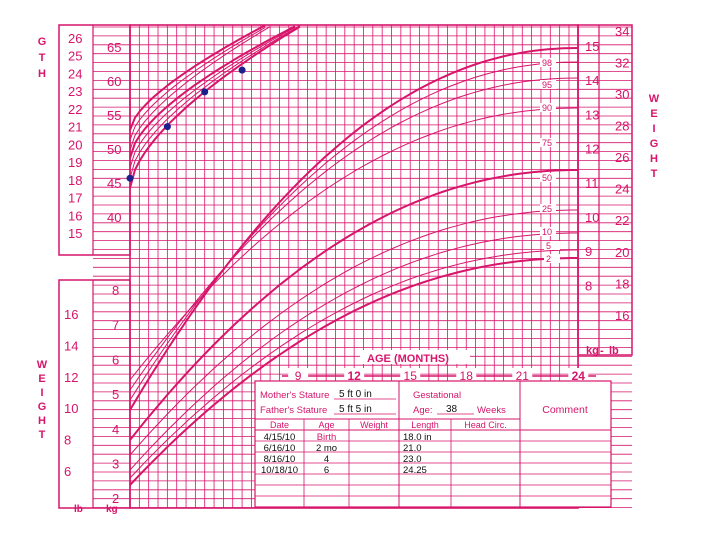  What do you see at coordinates (75, 144) in the screenshot?
I see `length-in-tick: 20` at bounding box center [75, 144].